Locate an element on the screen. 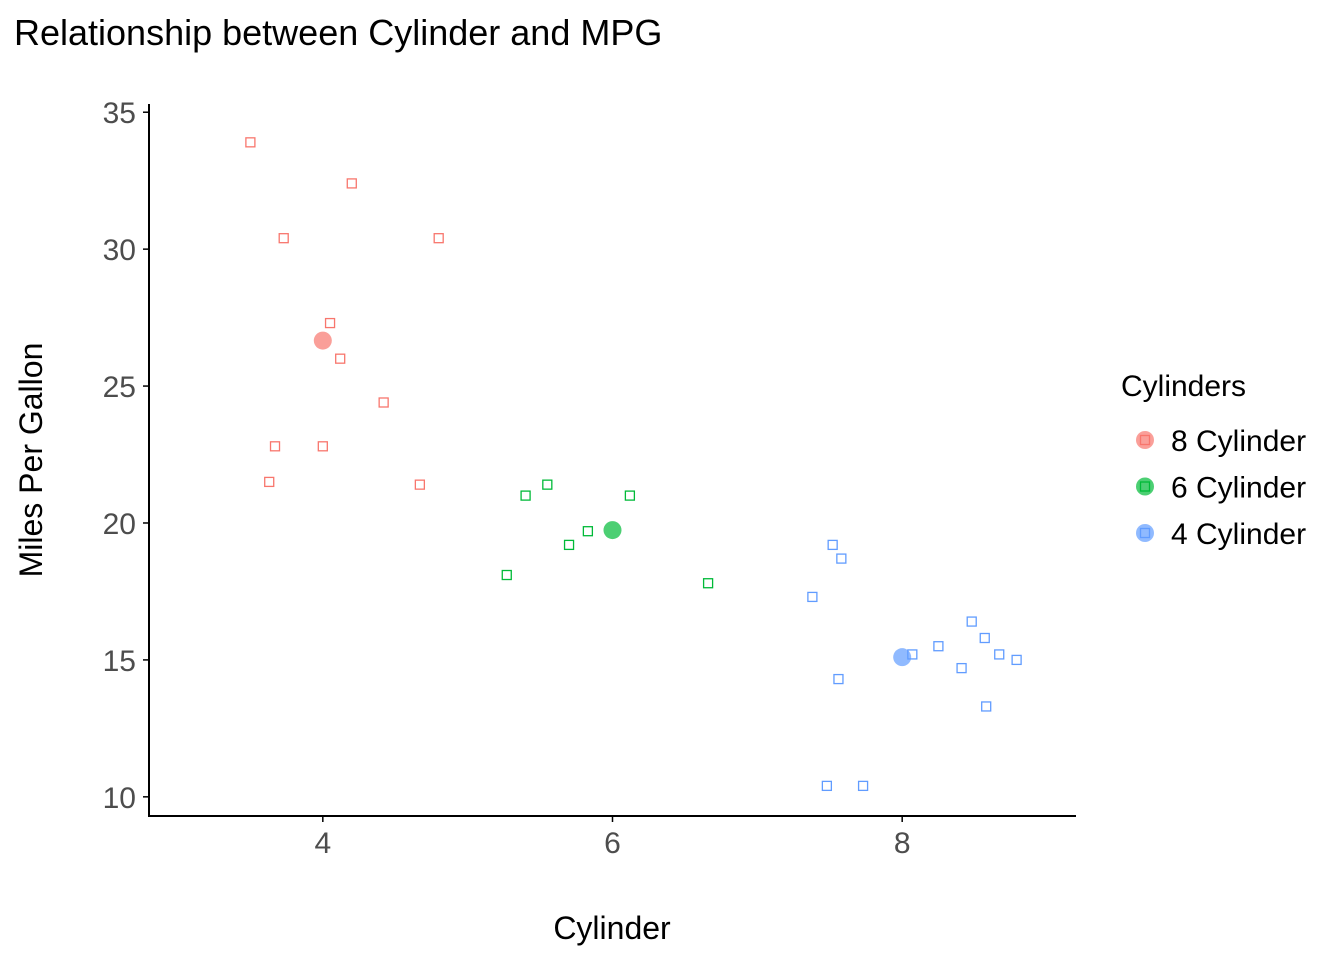  legend-entry: 4 Cylinder is located at coordinates (1221, 534).